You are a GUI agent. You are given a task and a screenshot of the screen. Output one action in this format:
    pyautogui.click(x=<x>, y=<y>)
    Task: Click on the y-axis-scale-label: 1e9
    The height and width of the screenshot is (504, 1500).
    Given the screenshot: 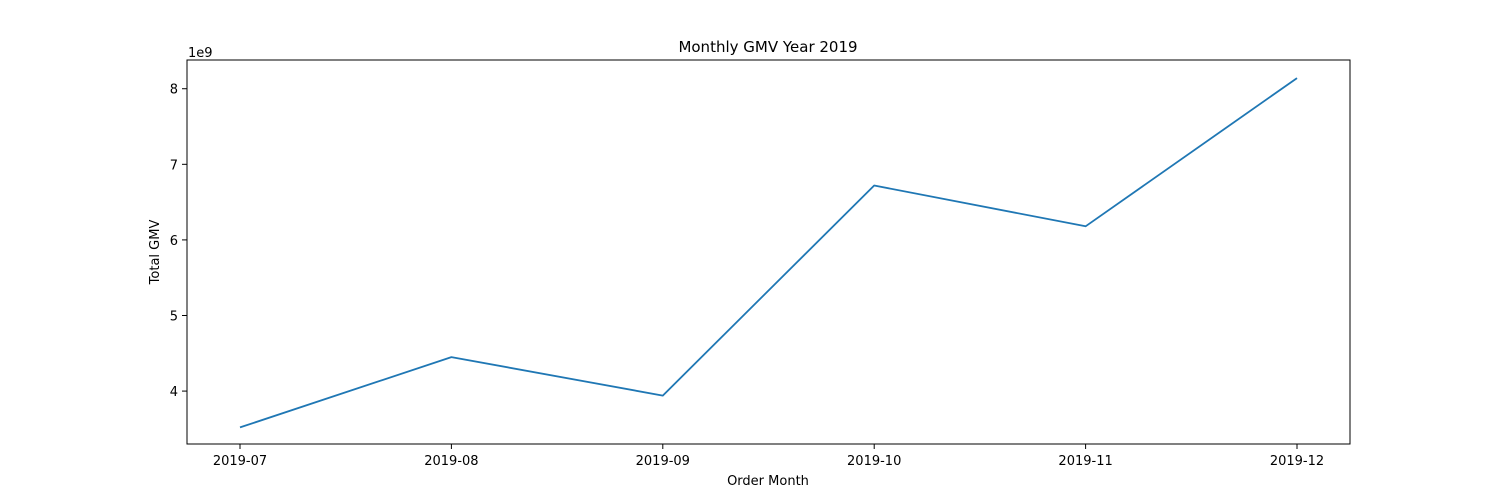 What is the action you would take?
    pyautogui.click(x=200, y=53)
    